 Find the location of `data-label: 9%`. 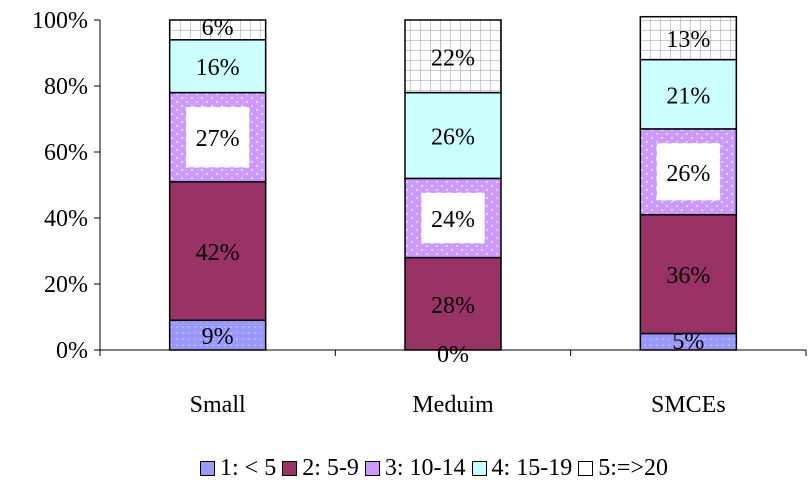

data-label: 9% is located at coordinates (218, 337).